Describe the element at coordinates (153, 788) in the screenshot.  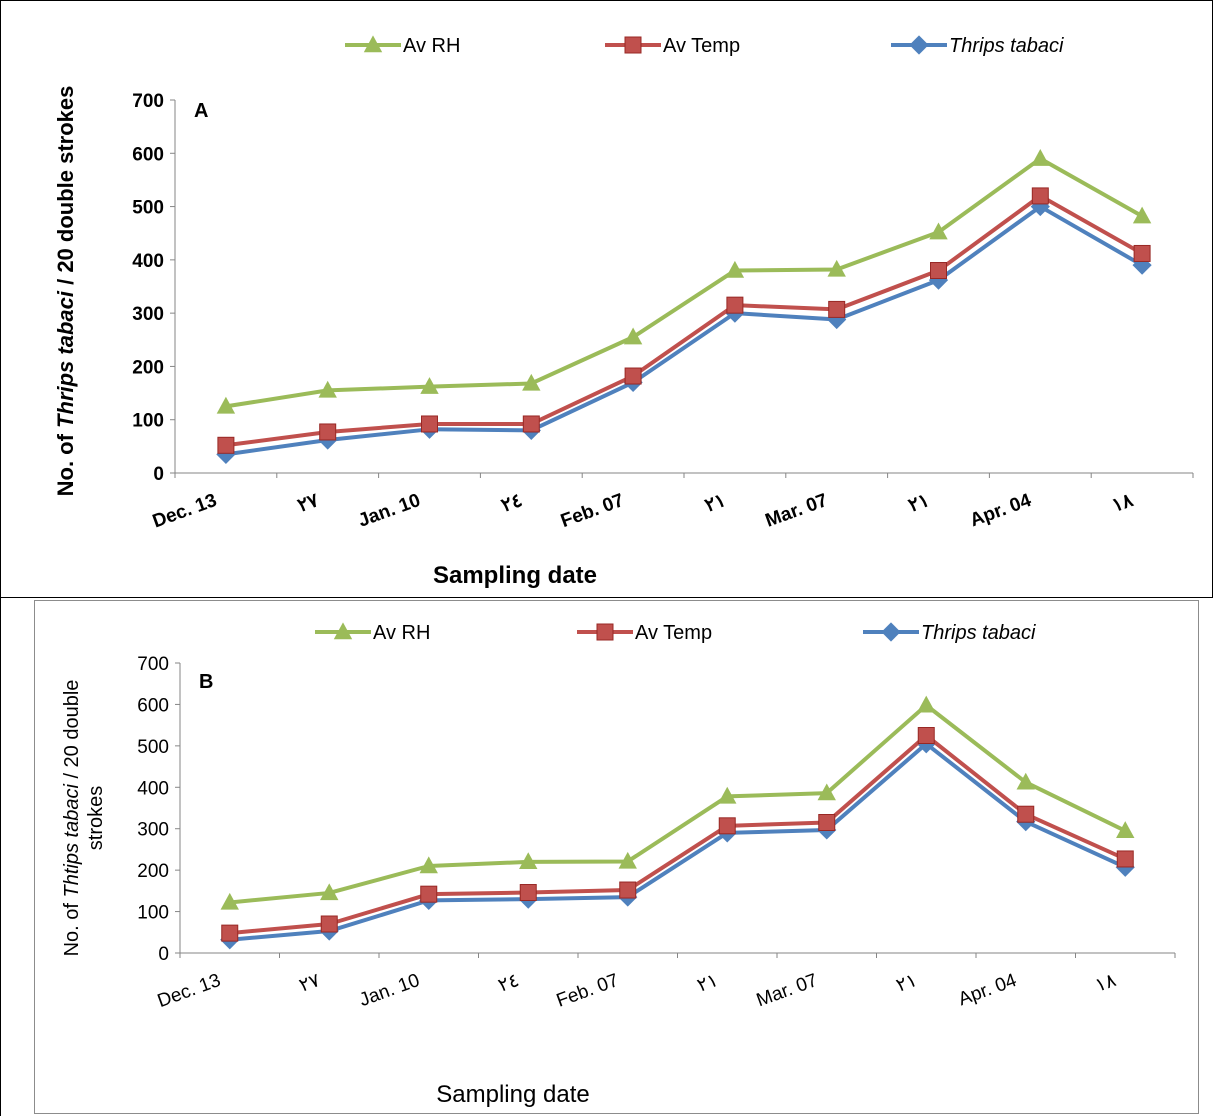
I see `b-y-tick-label: 400` at that location.